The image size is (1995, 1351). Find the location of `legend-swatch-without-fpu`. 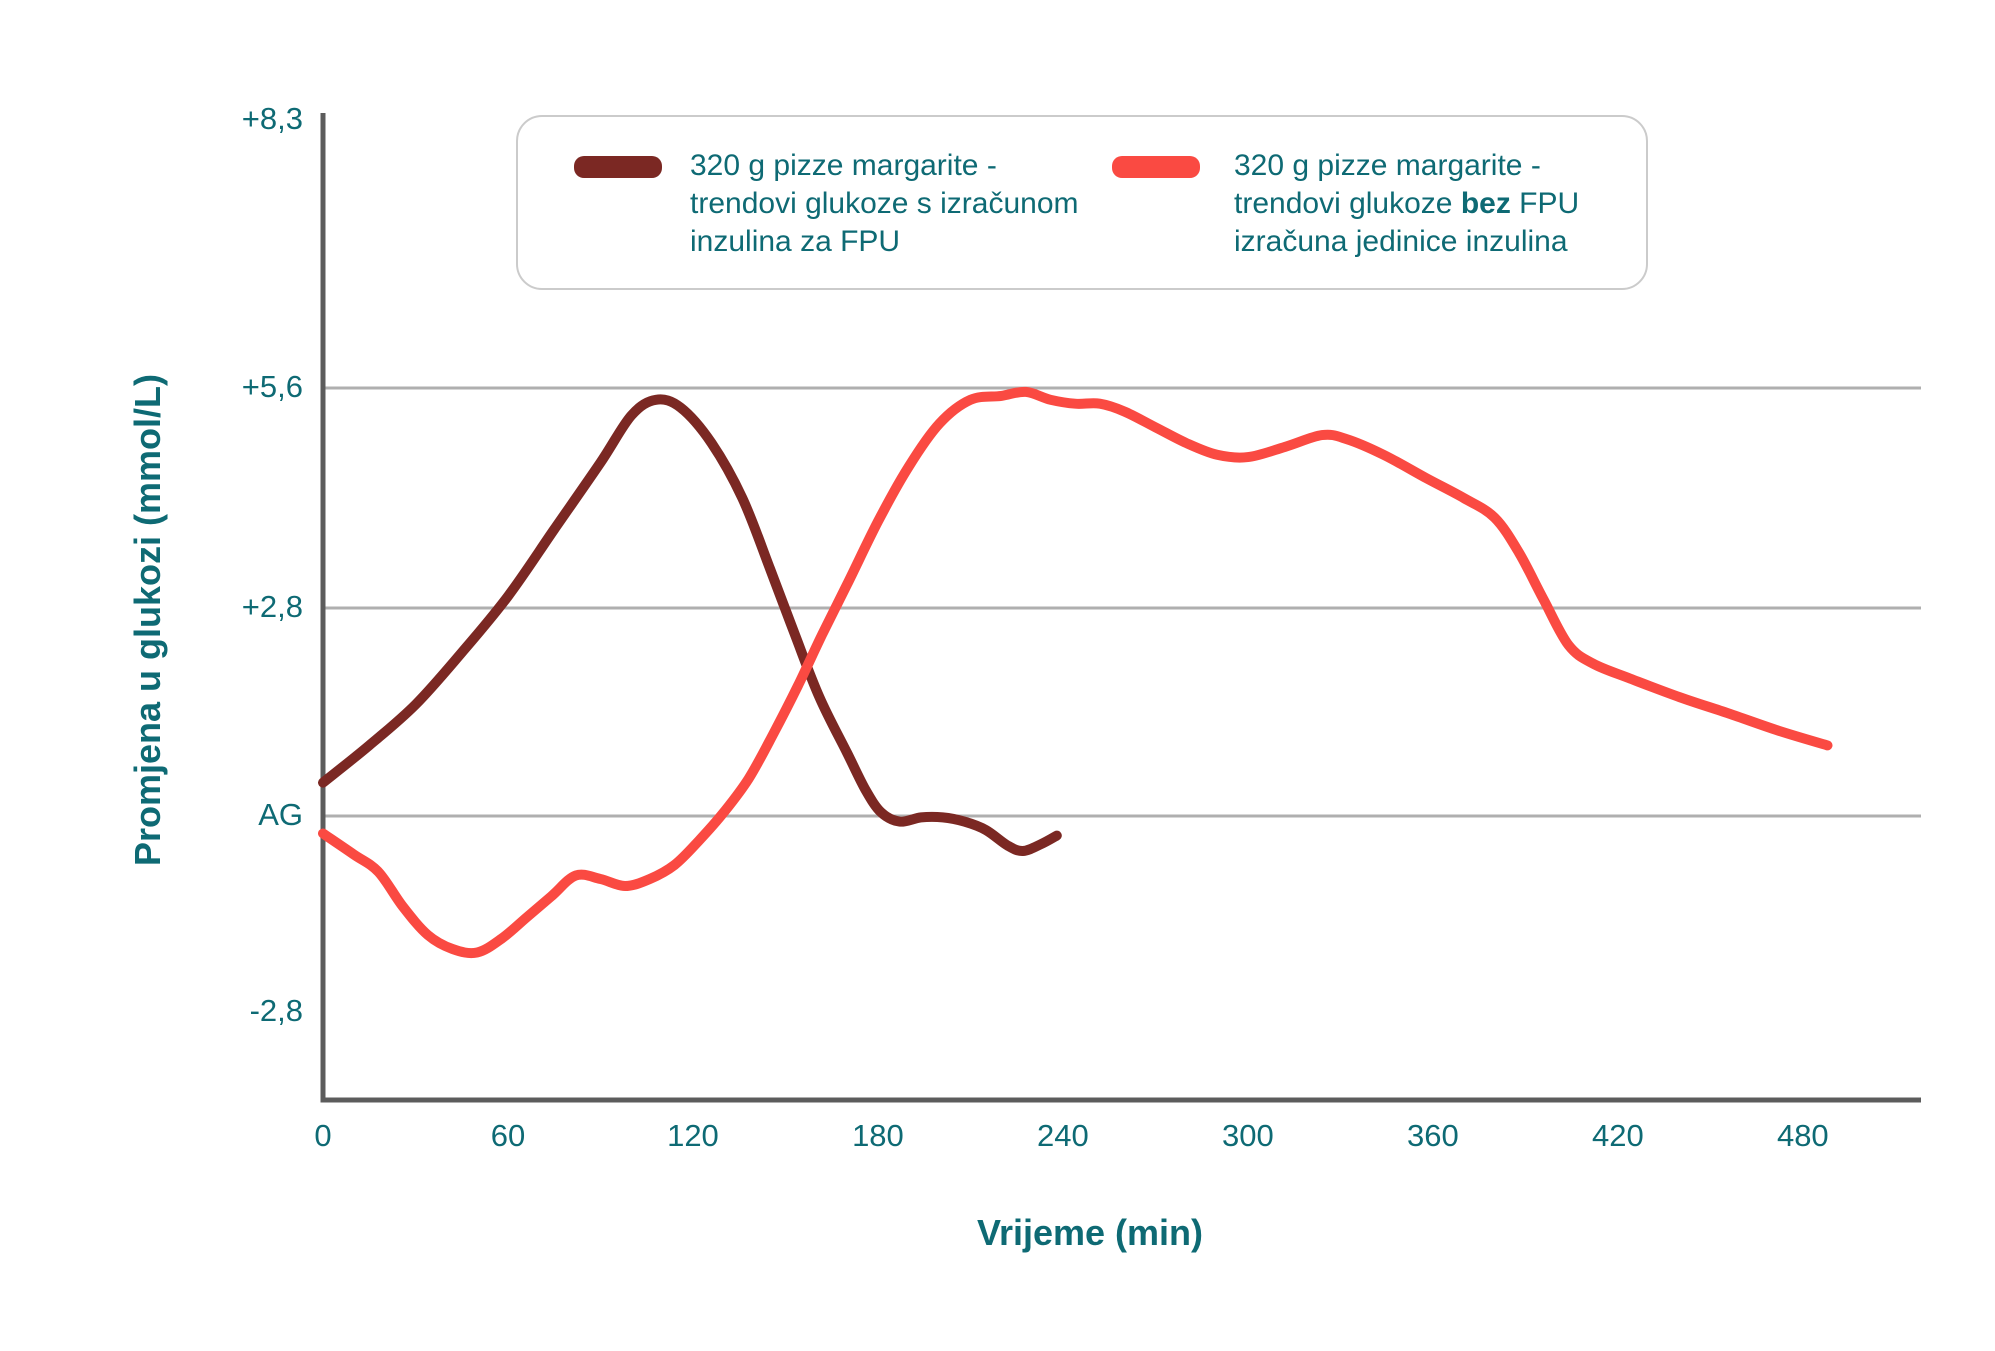

legend-swatch-without-fpu is located at coordinates (1156, 167).